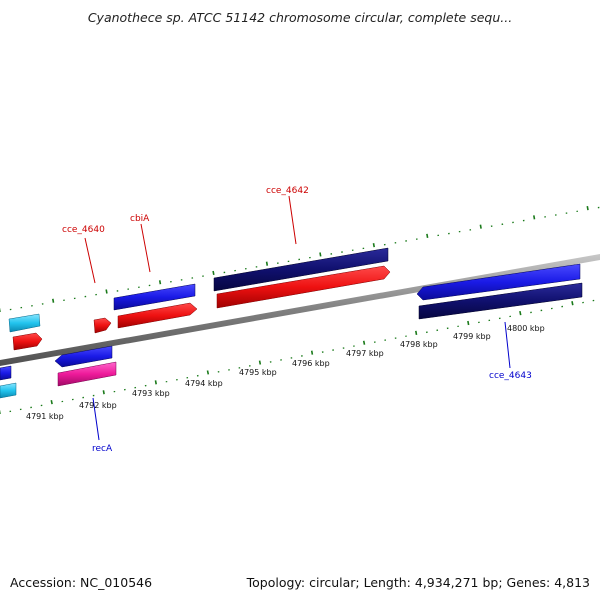 The width and height of the screenshot is (600, 600). What do you see at coordinates (83, 230) in the screenshot?
I see `label-cce-4640: cce_4640` at bounding box center [83, 230].